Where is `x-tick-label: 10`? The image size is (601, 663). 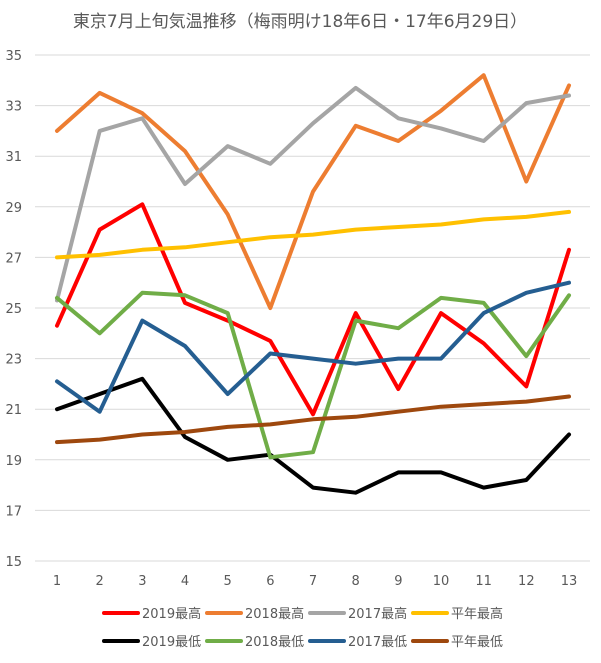
x-tick-label: 10 is located at coordinates (441, 581).